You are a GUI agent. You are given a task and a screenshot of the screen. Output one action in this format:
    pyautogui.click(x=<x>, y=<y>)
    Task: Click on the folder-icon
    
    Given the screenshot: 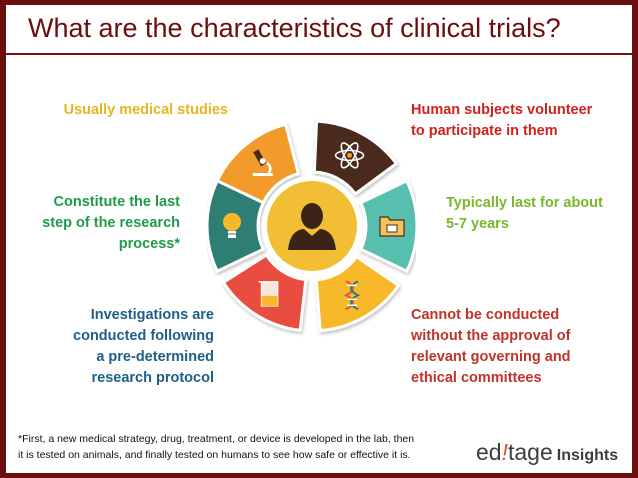 What is the action you would take?
    pyautogui.click(x=392, y=226)
    